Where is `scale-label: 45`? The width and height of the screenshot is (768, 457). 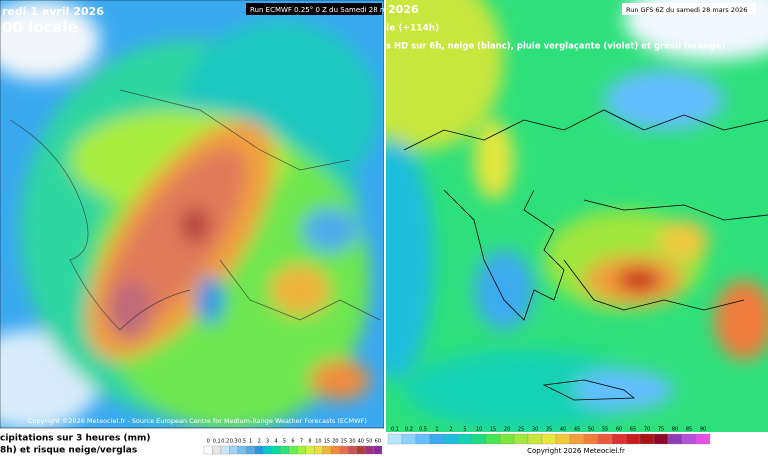
scale-label: 45 is located at coordinates (577, 430).